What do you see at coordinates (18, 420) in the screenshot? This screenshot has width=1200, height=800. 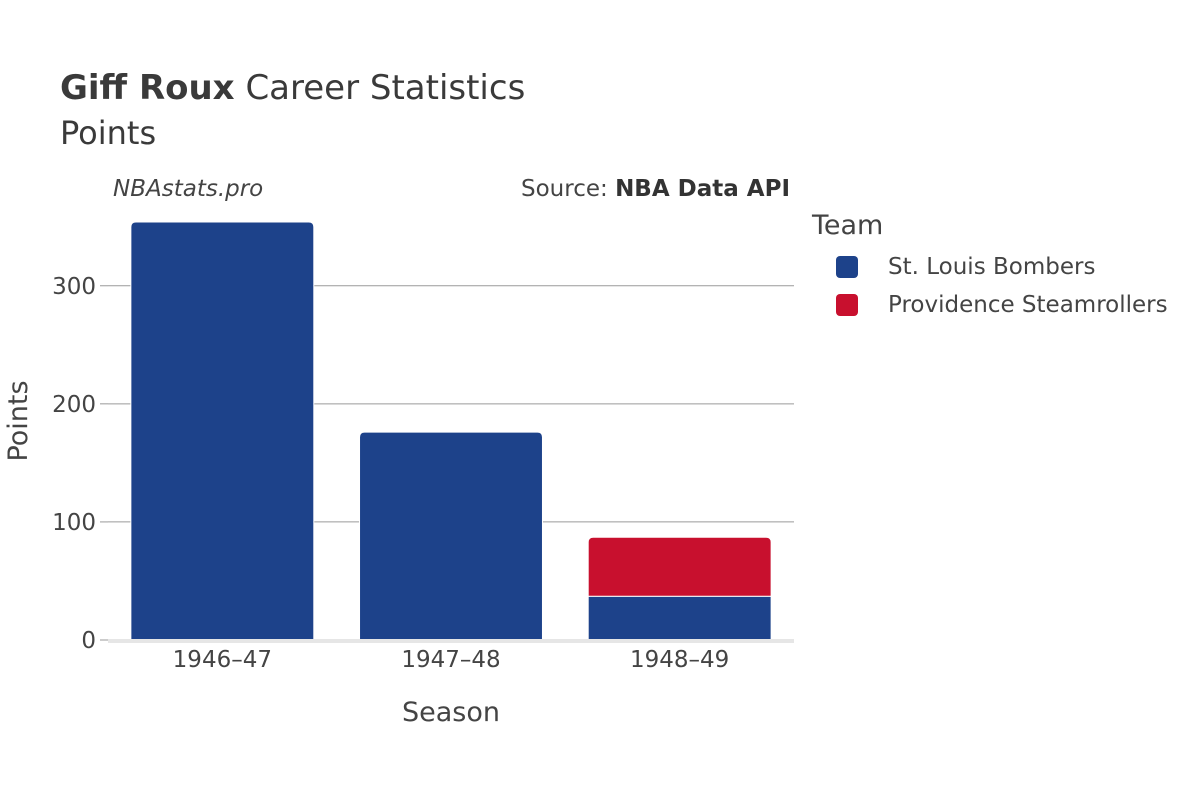 I see `y-axis-title: Points` at bounding box center [18, 420].